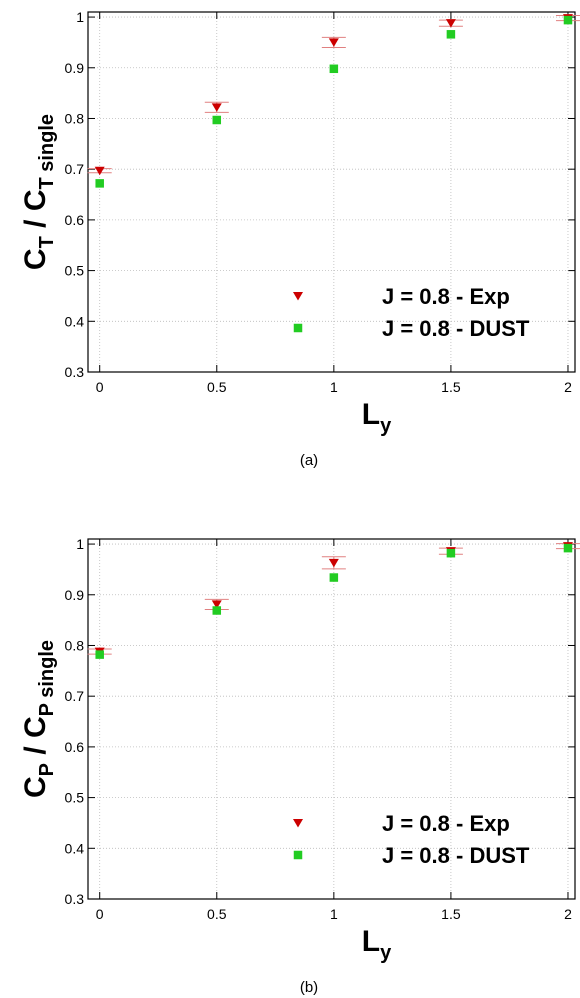  I want to click on y-axis-label: CP / CP single, so click(38, 719).